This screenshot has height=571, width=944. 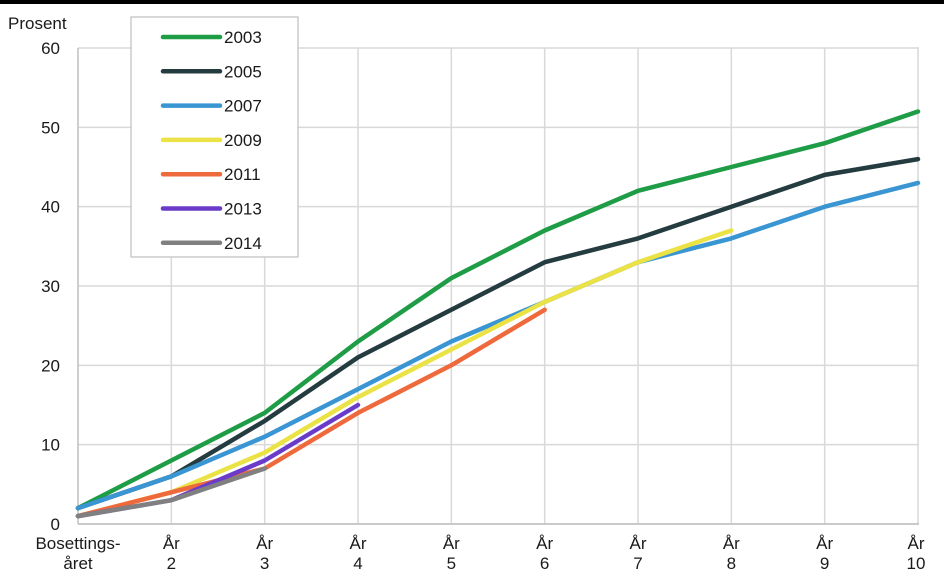 What do you see at coordinates (638, 552) in the screenshot?
I see `x-tick-label: År 7` at bounding box center [638, 552].